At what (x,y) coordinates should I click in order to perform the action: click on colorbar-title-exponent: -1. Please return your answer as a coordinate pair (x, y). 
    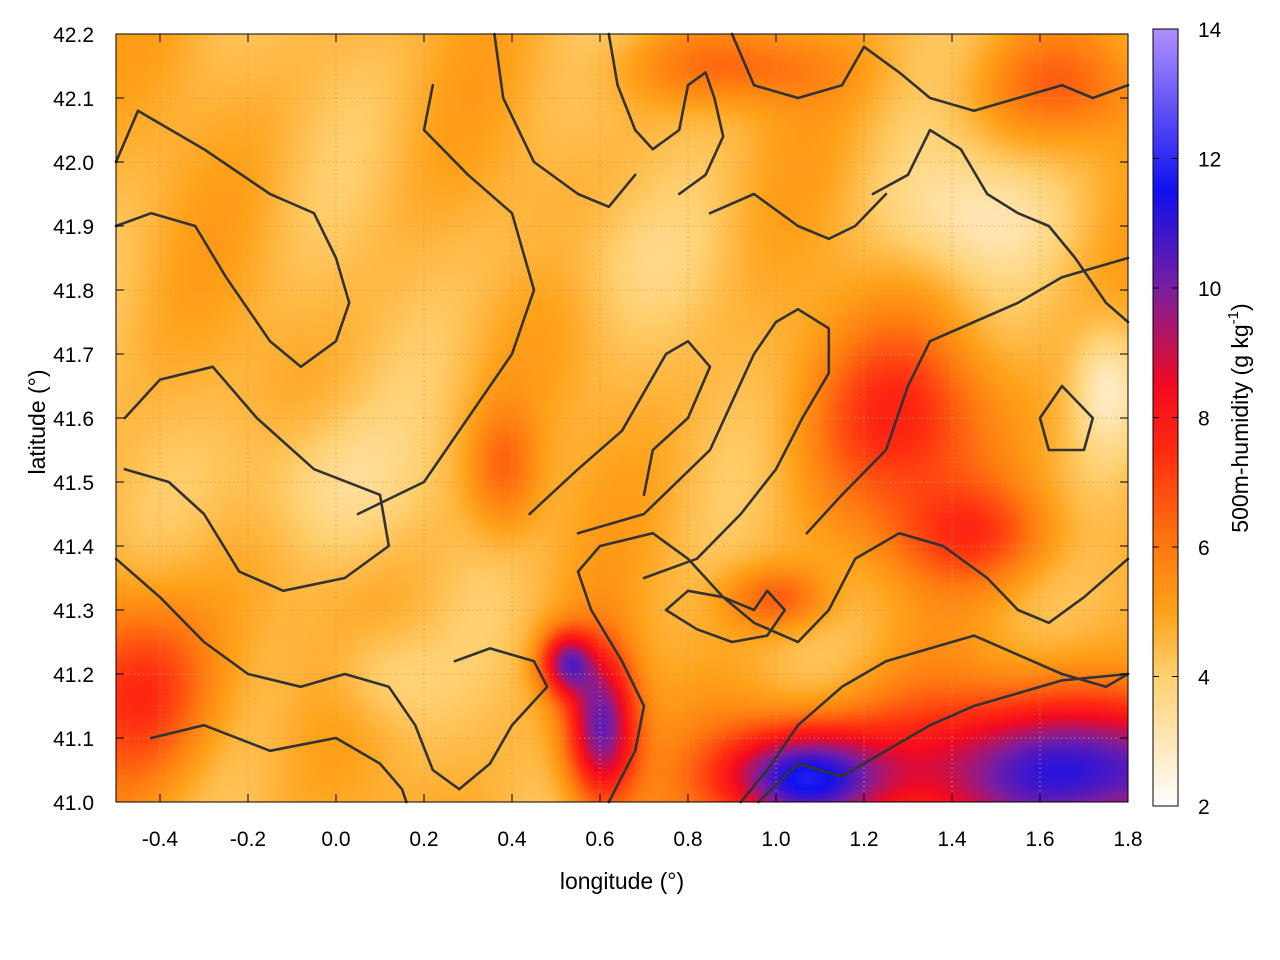
    Looking at the image, I should click on (1233, 317).